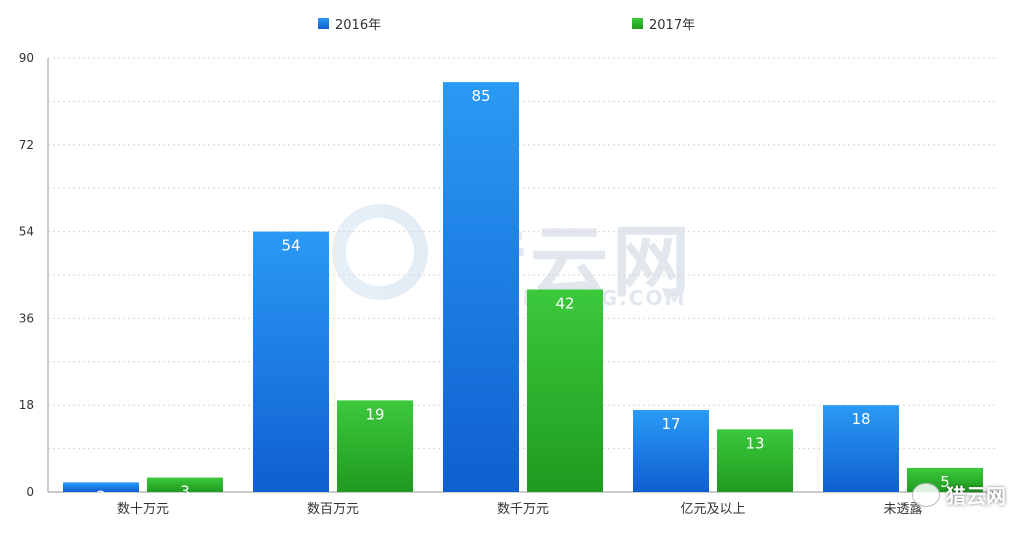 This screenshot has height=539, width=1024. Describe the element at coordinates (333, 509) in the screenshot. I see `x-category-label: 数百万元` at that location.